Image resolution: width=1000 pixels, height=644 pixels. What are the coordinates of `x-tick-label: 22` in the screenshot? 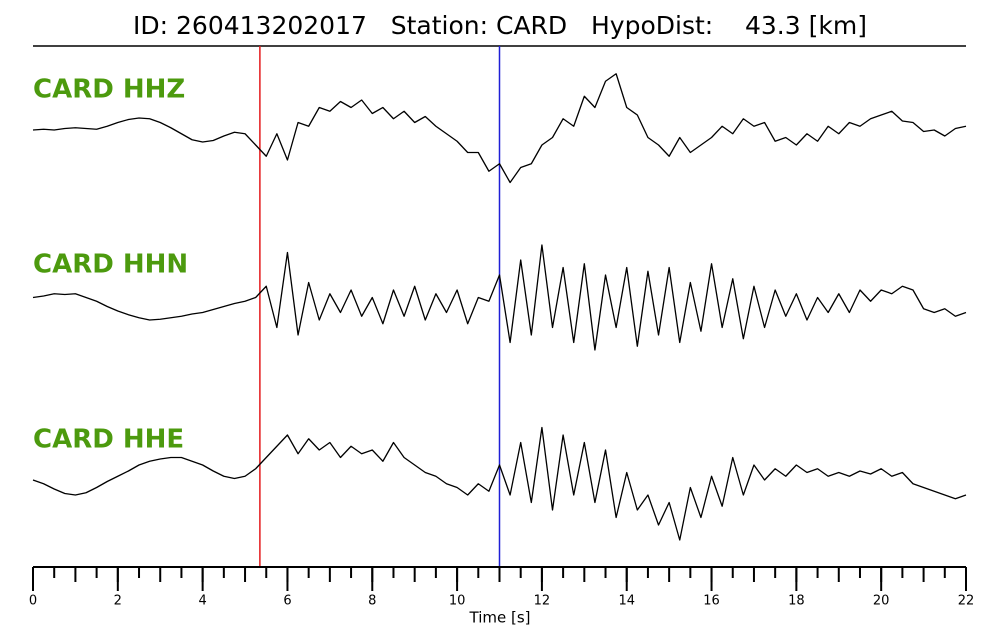 It's located at (966, 601).